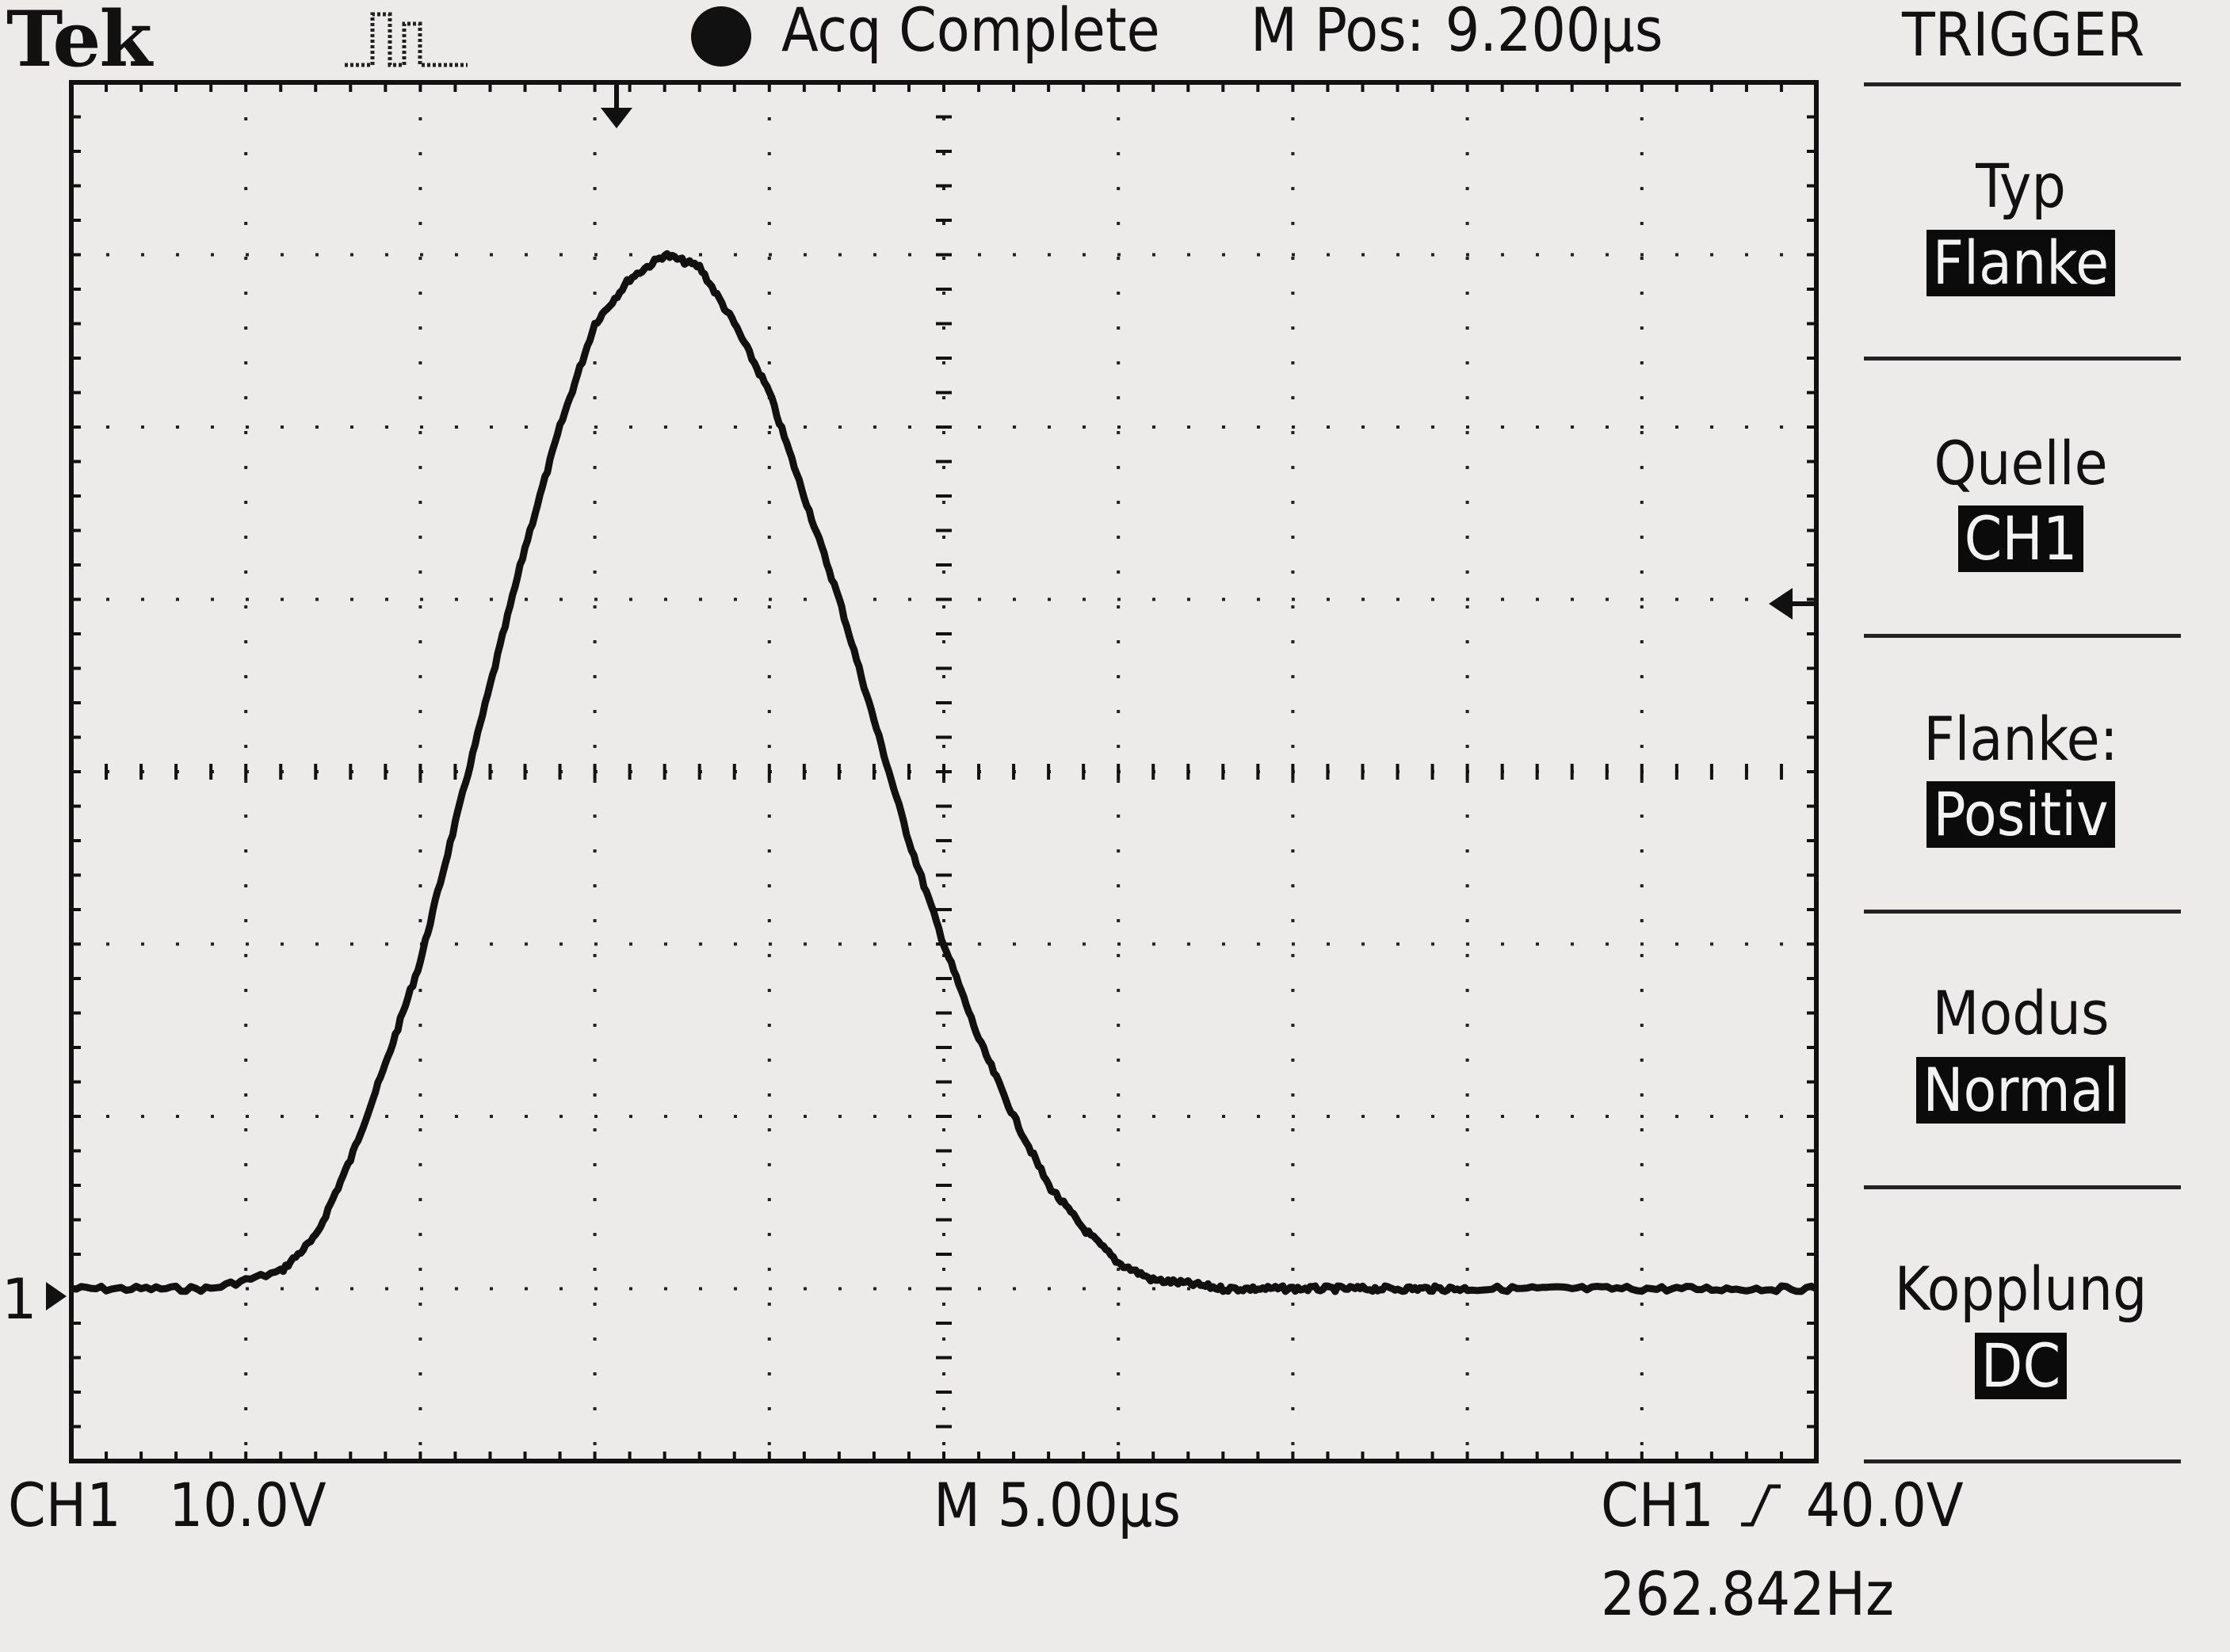 This screenshot has height=1652, width=2230. What do you see at coordinates (2021, 539) in the screenshot?
I see `menu-item-value: CH1` at bounding box center [2021, 539].